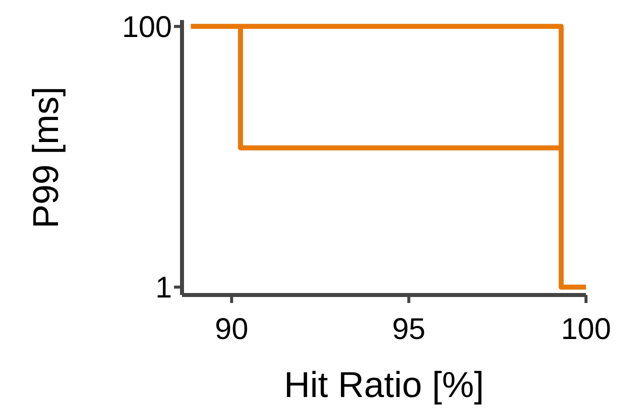 This screenshot has width=637, height=409. Describe the element at coordinates (586, 329) in the screenshot. I see `x-tick-label: 100` at that location.